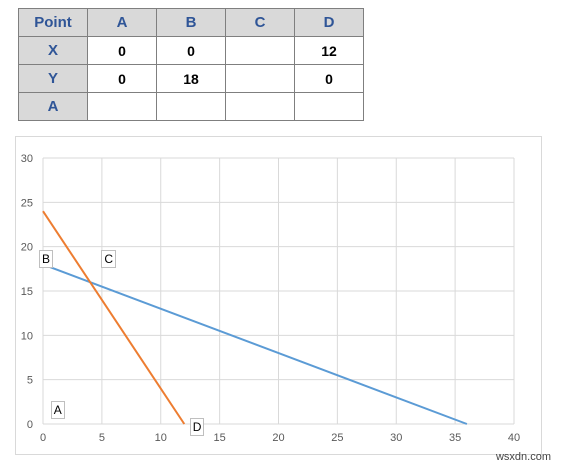  I want to click on table-row: Y 0 18 0, so click(191, 78).